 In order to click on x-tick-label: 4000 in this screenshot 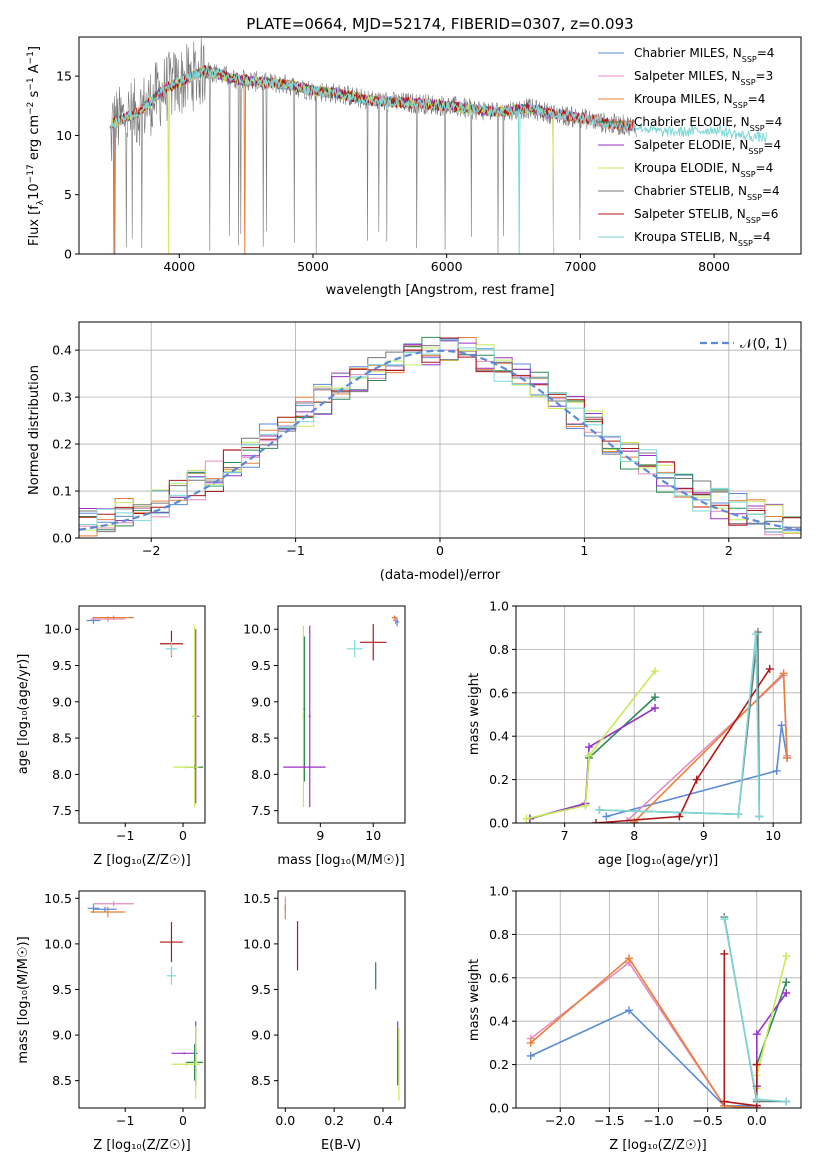, I will do `click(179, 266)`.